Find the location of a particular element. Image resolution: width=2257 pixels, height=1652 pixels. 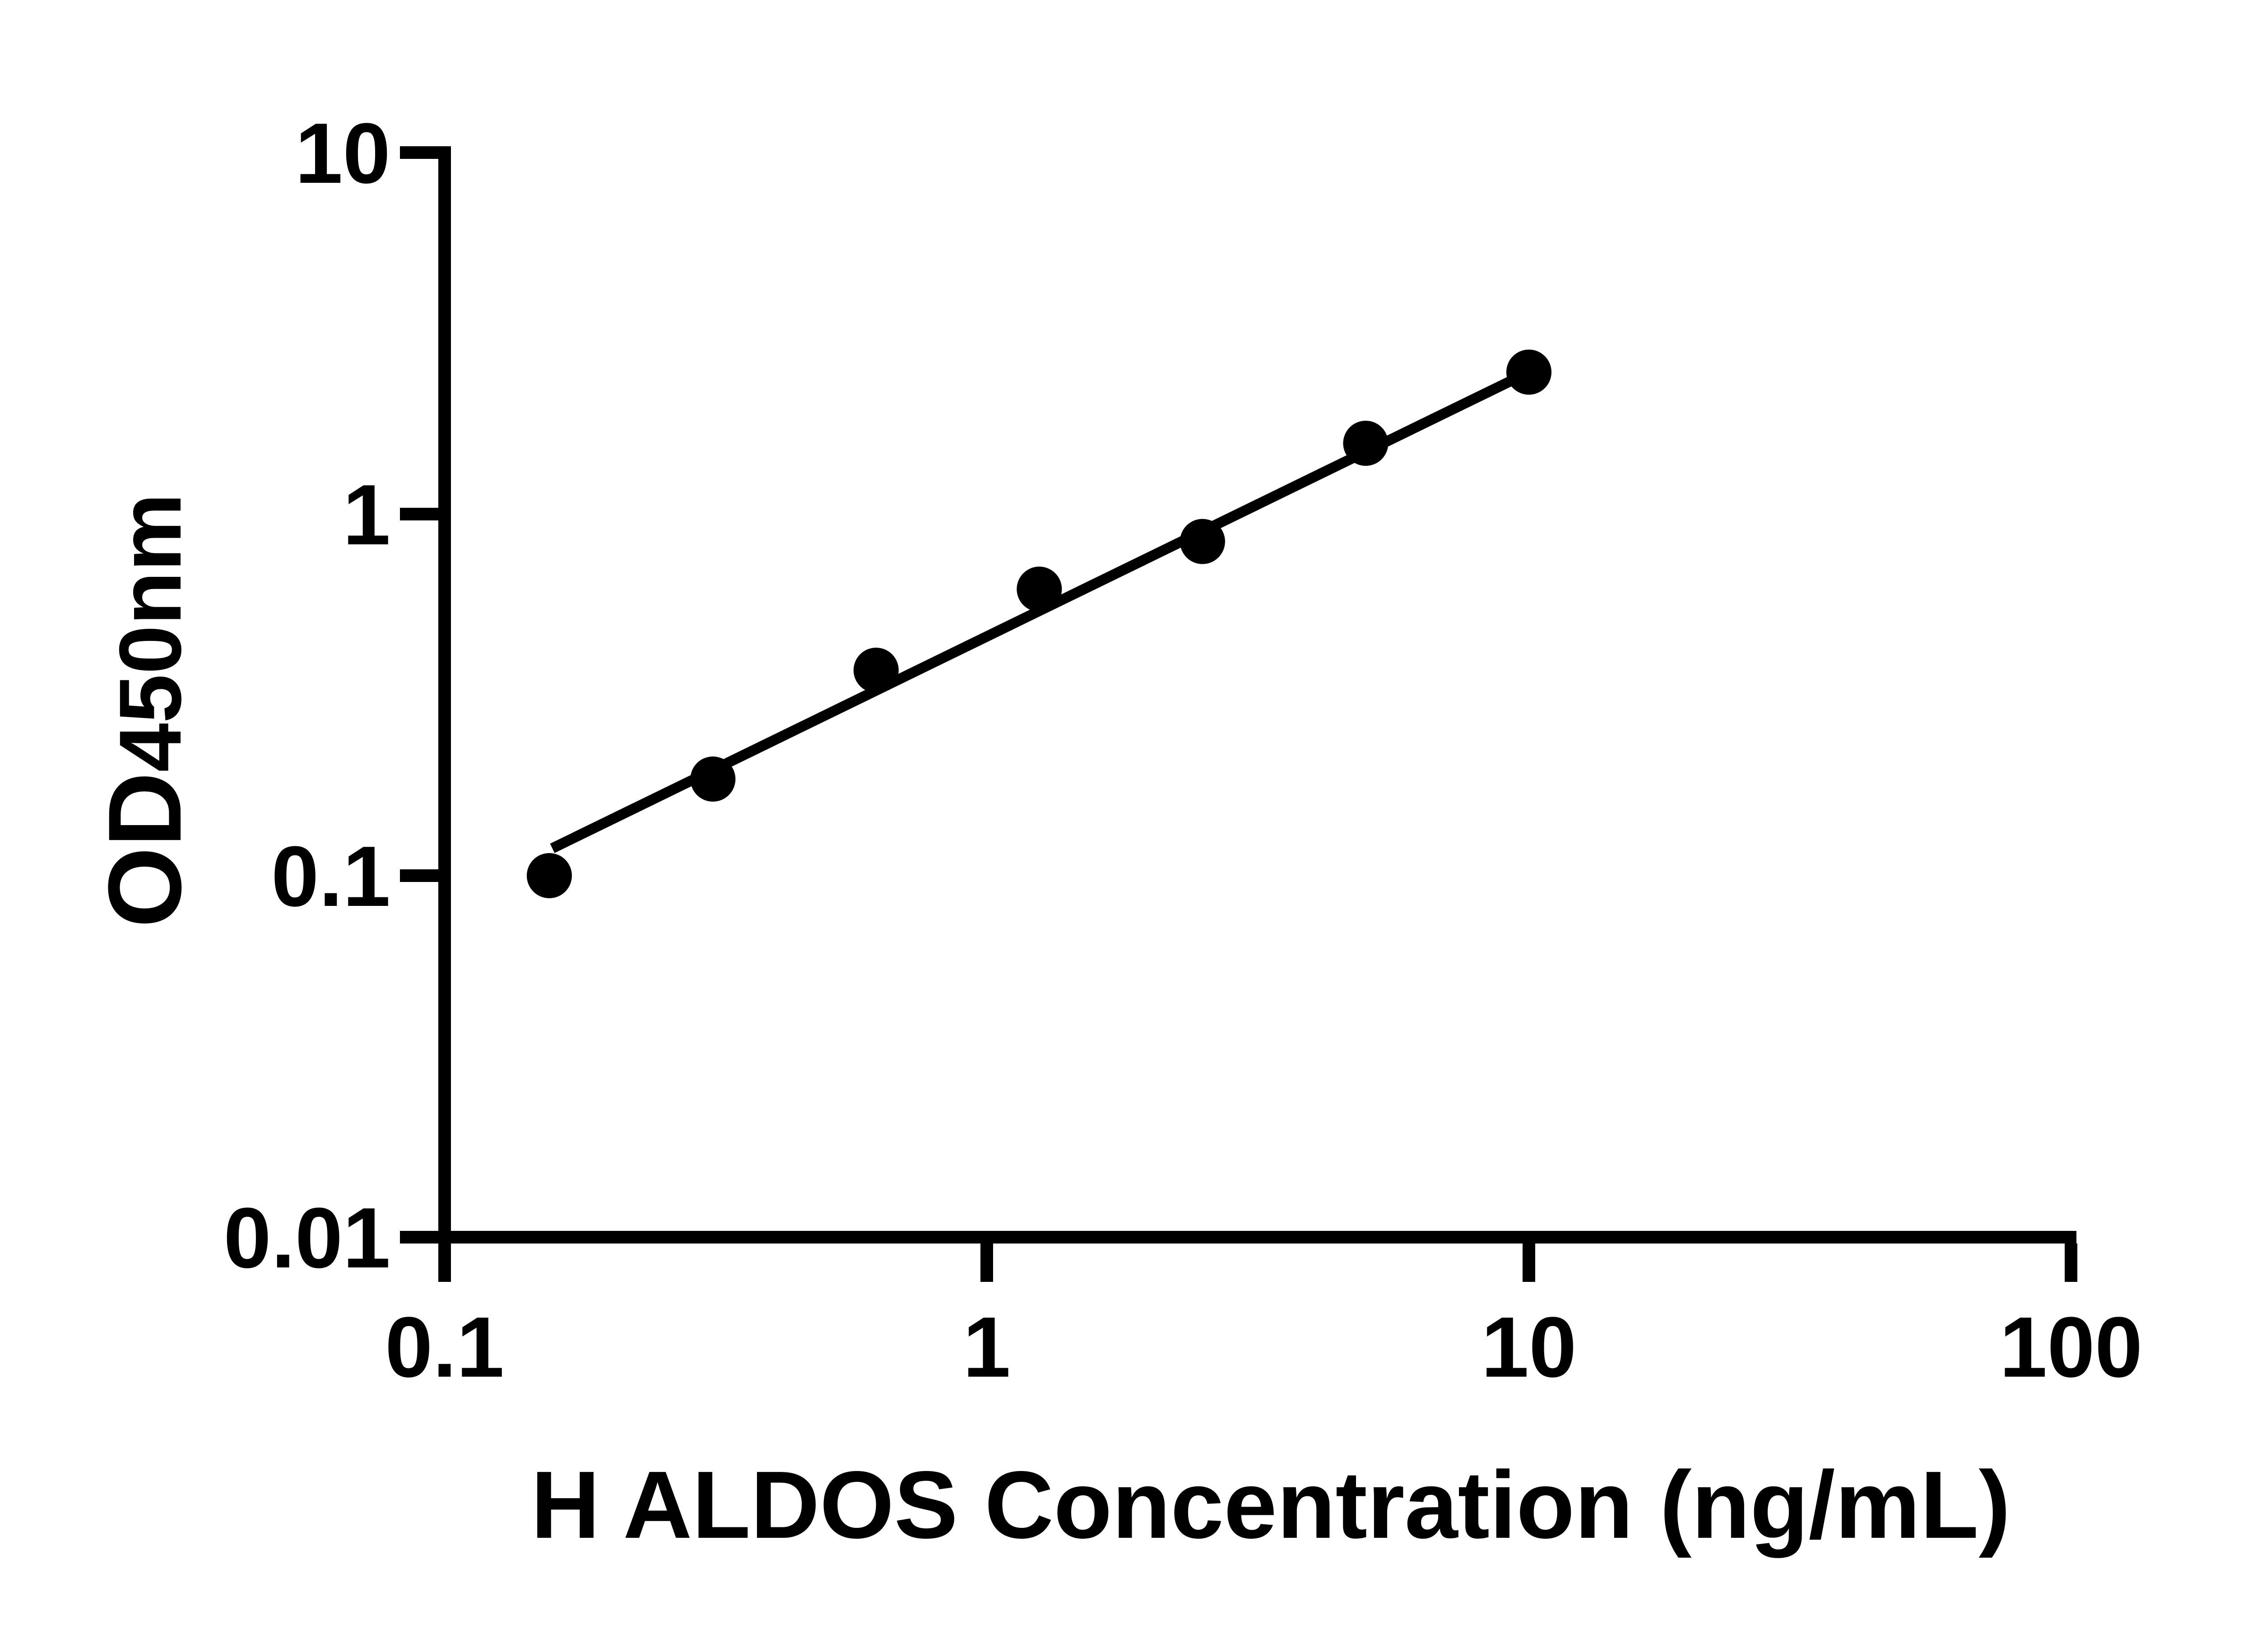

x-axis-line is located at coordinates (1257, 1237).